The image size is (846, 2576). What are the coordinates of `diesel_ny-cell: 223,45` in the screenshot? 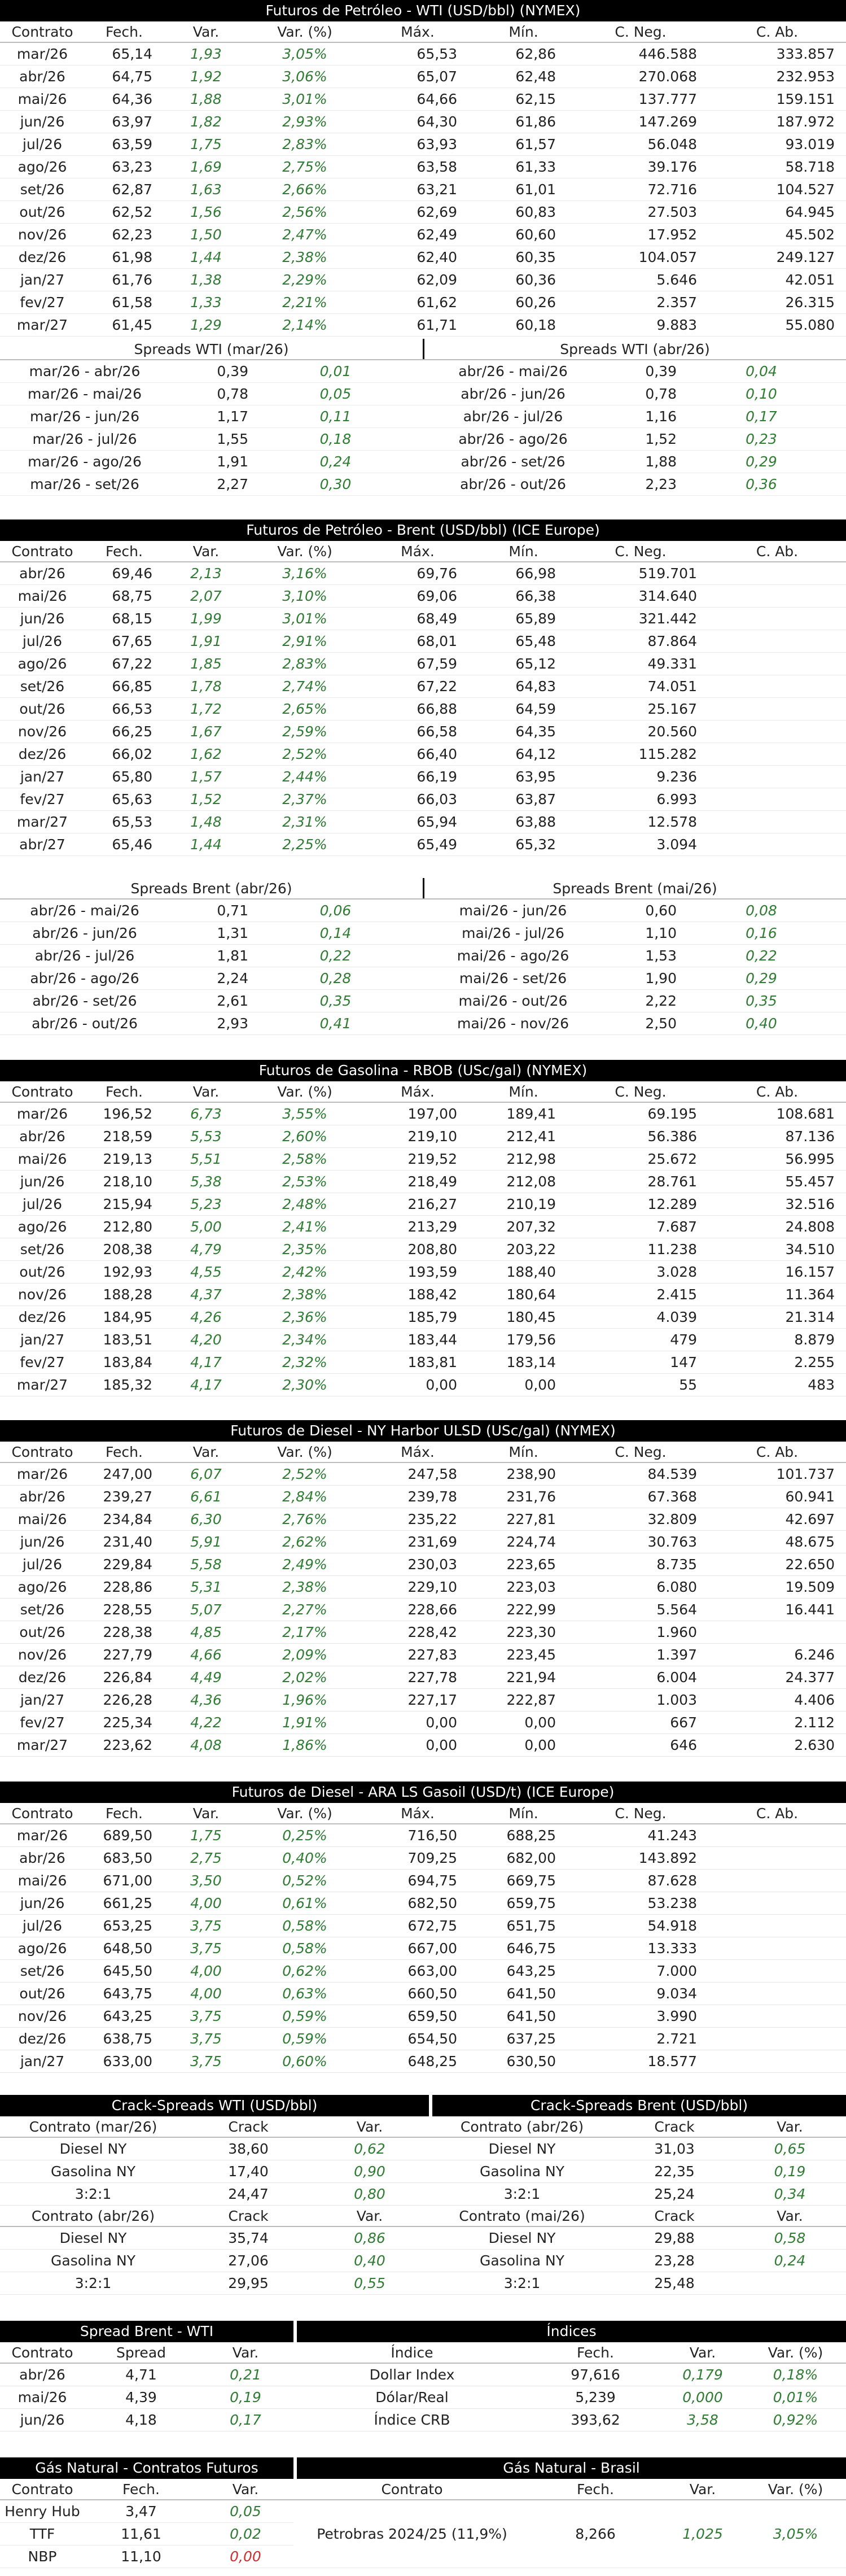 It's located at (531, 1655).